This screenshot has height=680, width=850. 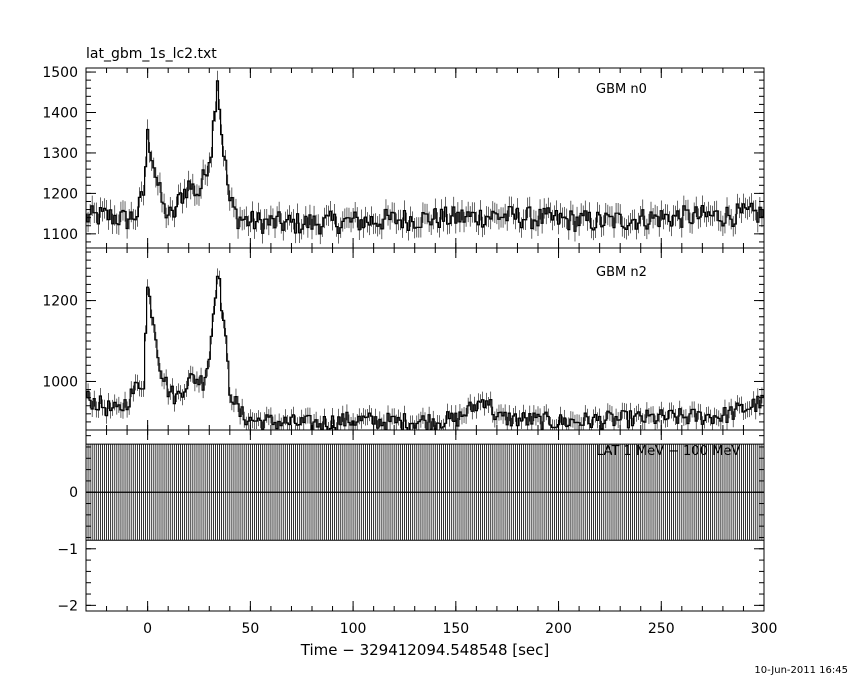 I want to click on panel-top-label: GBM n0, so click(x=621, y=89).